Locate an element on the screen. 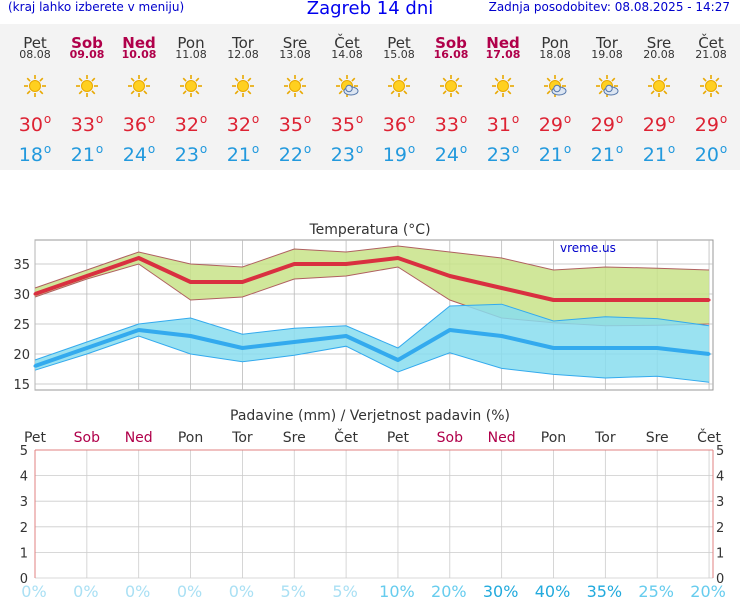  day-column: Čet 21.08 29o 20o is located at coordinates (711, 97).